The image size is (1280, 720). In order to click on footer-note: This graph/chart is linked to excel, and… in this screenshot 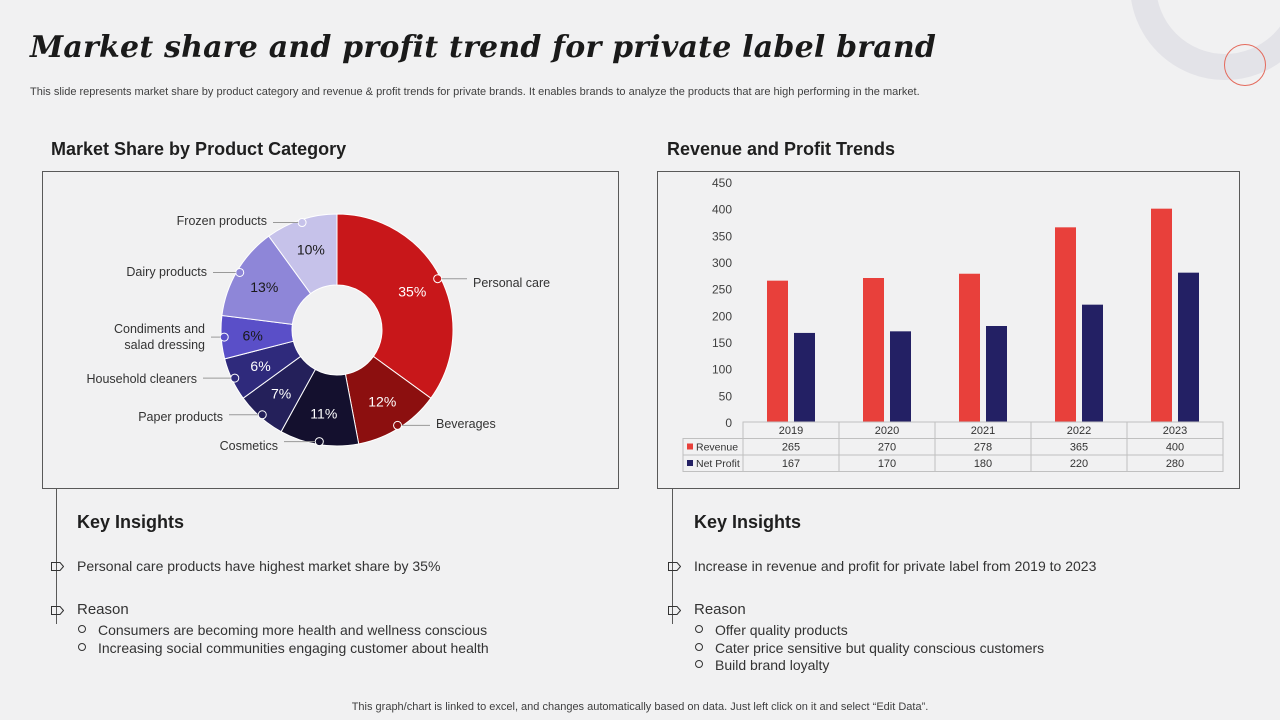, I will do `click(640, 707)`.